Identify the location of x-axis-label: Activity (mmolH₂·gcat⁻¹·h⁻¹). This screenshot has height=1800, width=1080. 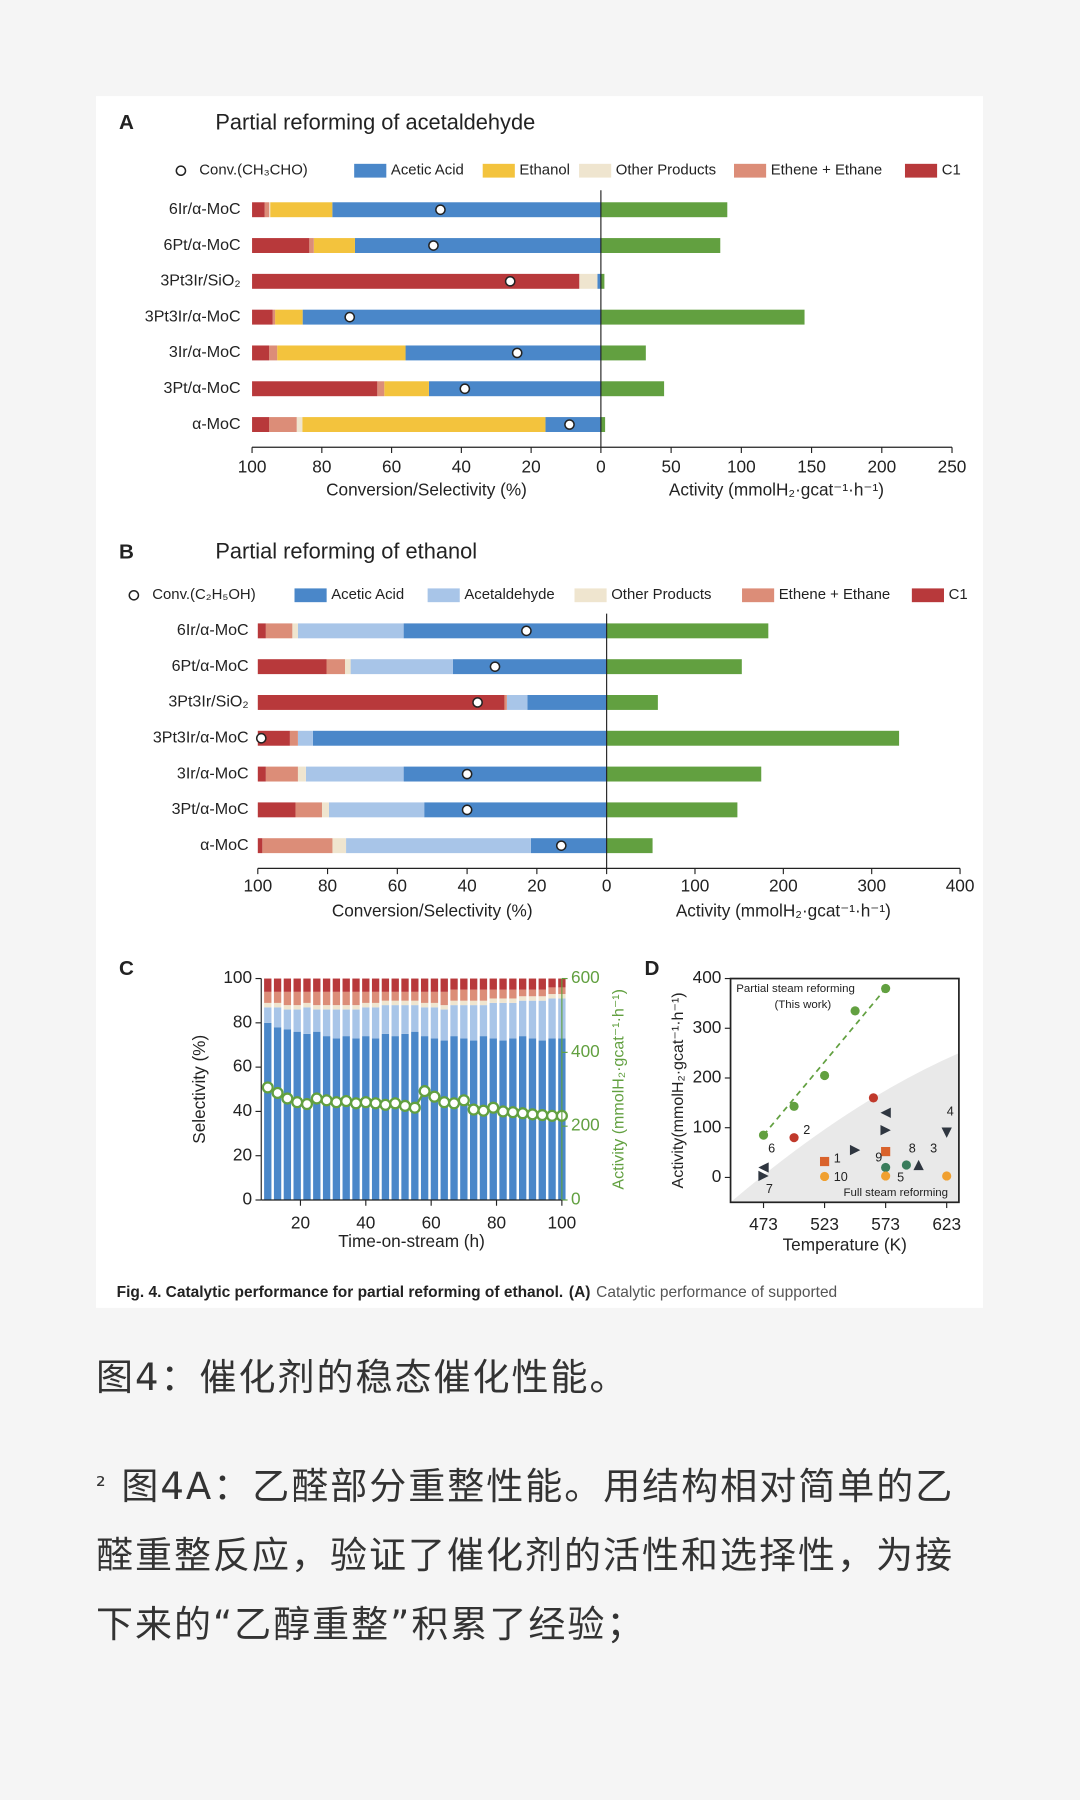
(783, 911).